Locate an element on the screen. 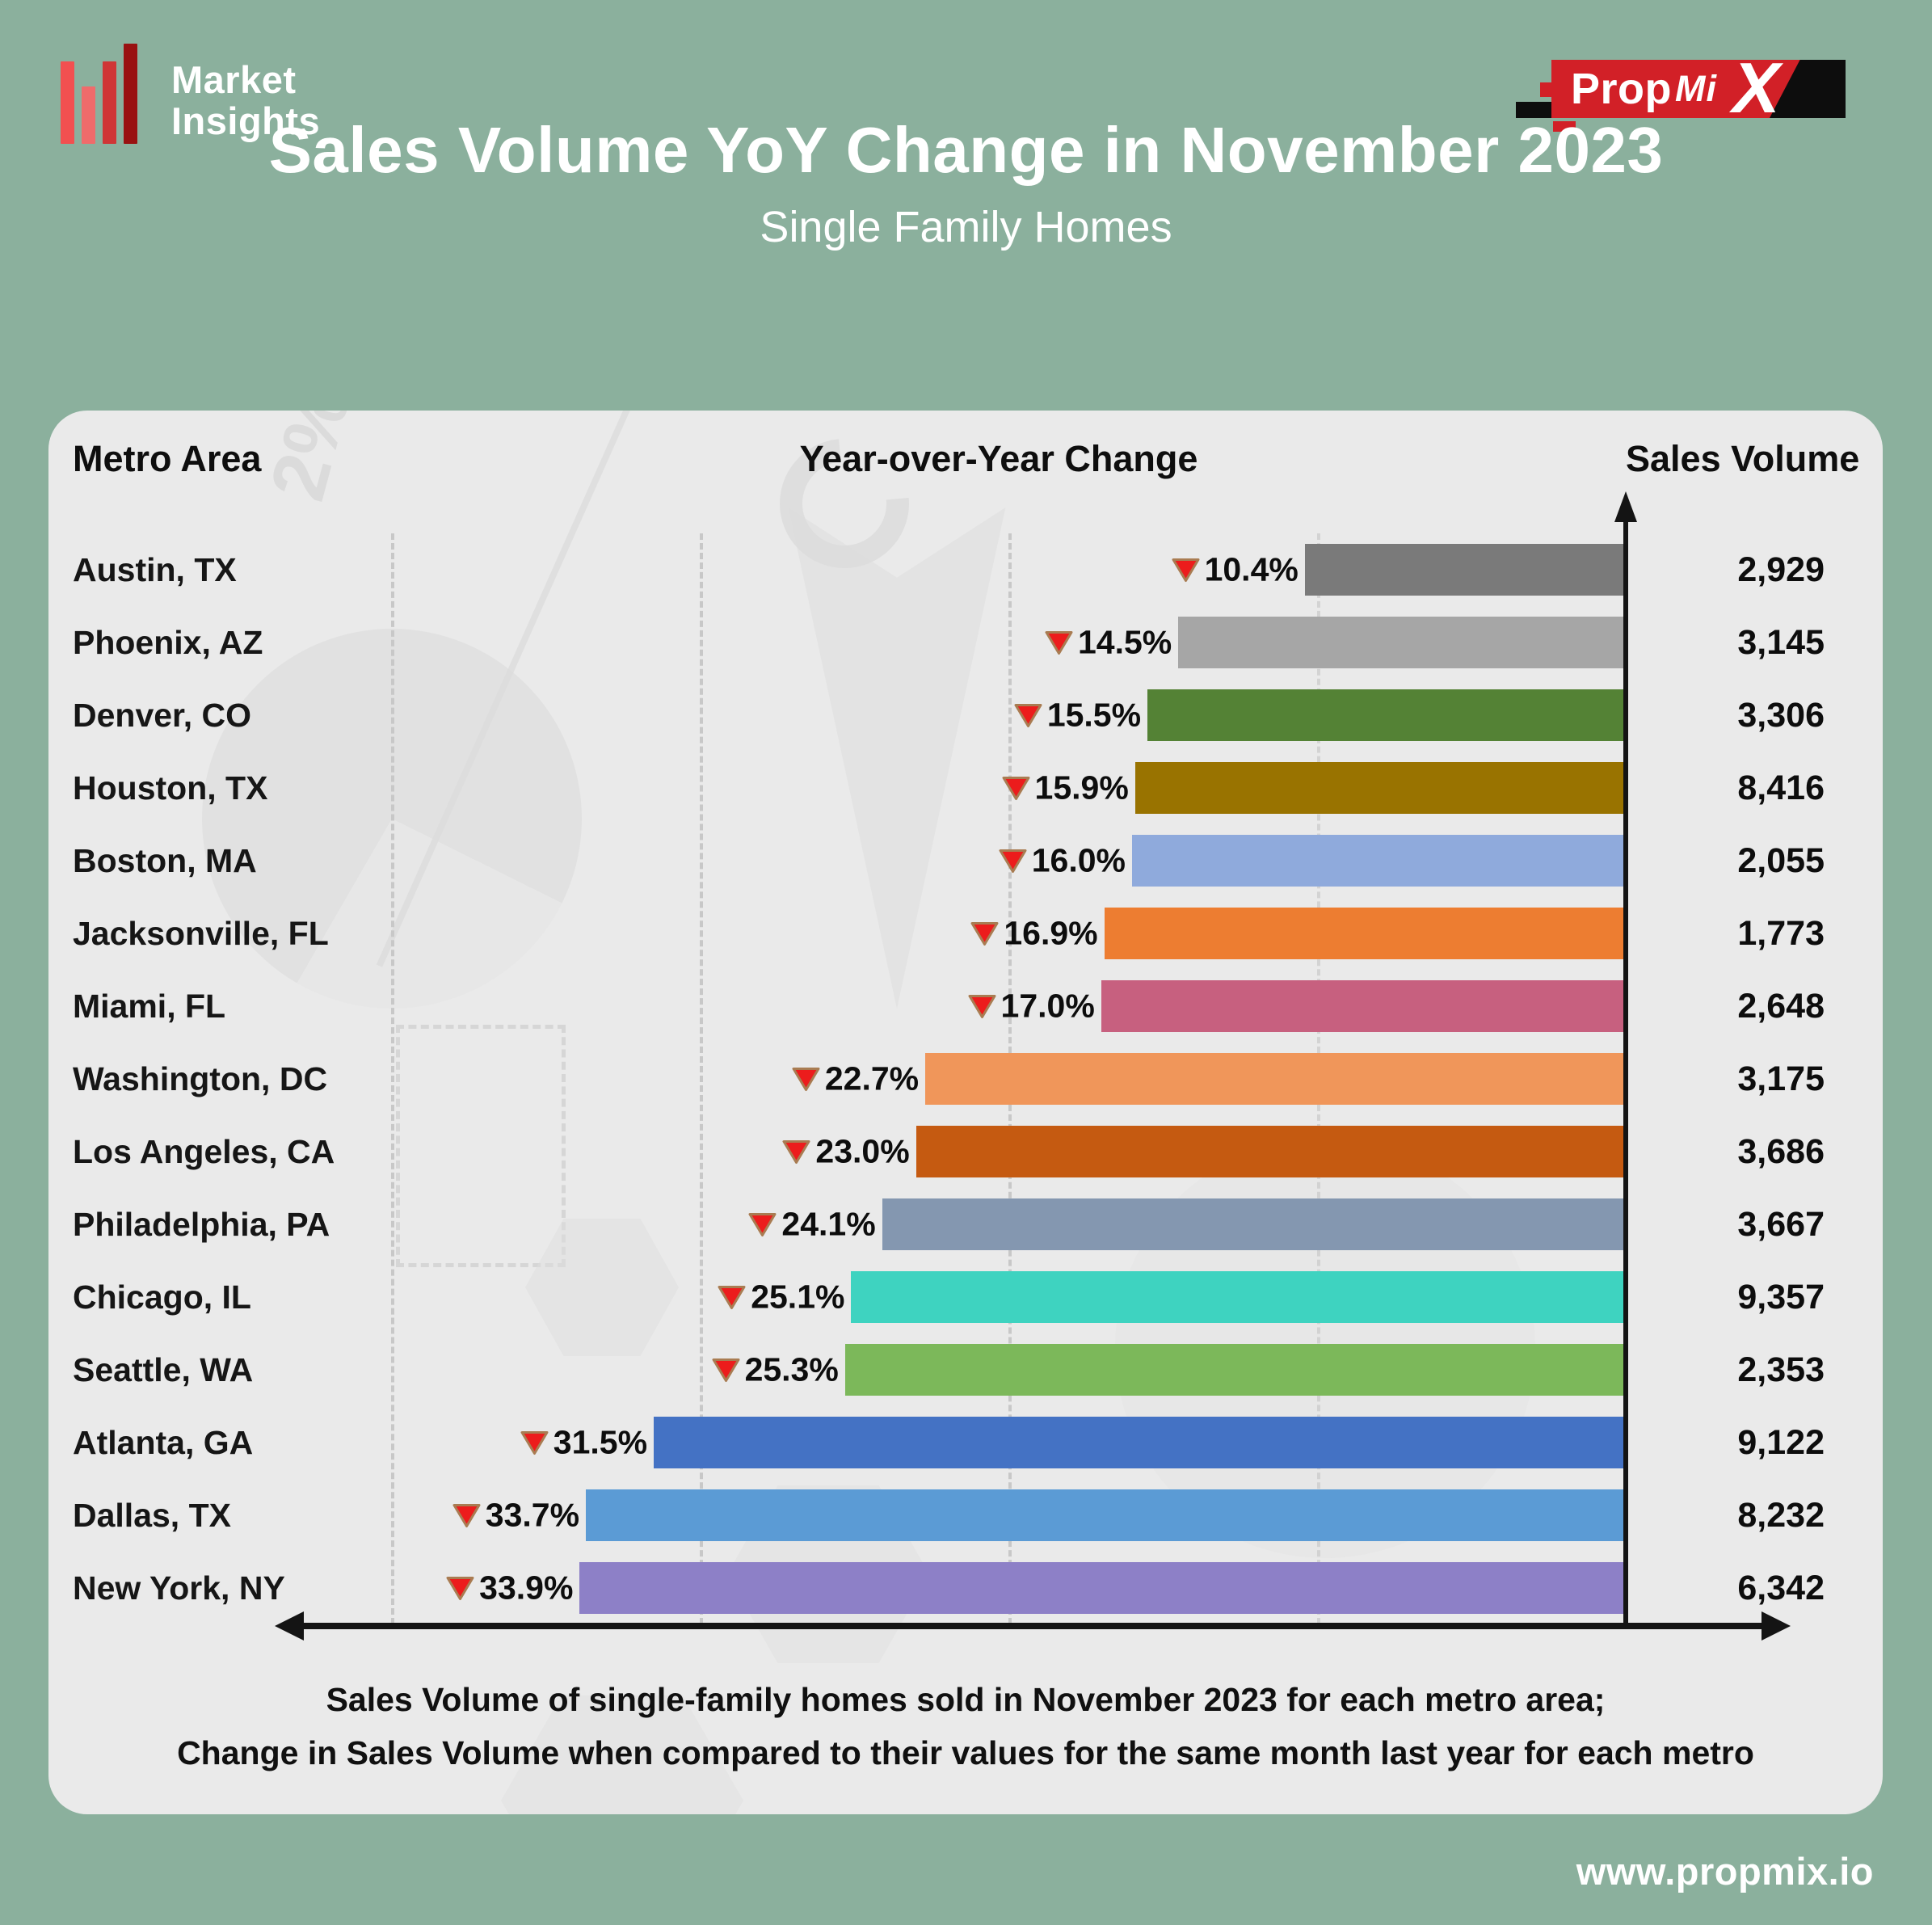 This screenshot has width=1932, height=1925. chart-row: Philadelphia, PA 24.1% 3,667 is located at coordinates (965, 1225).